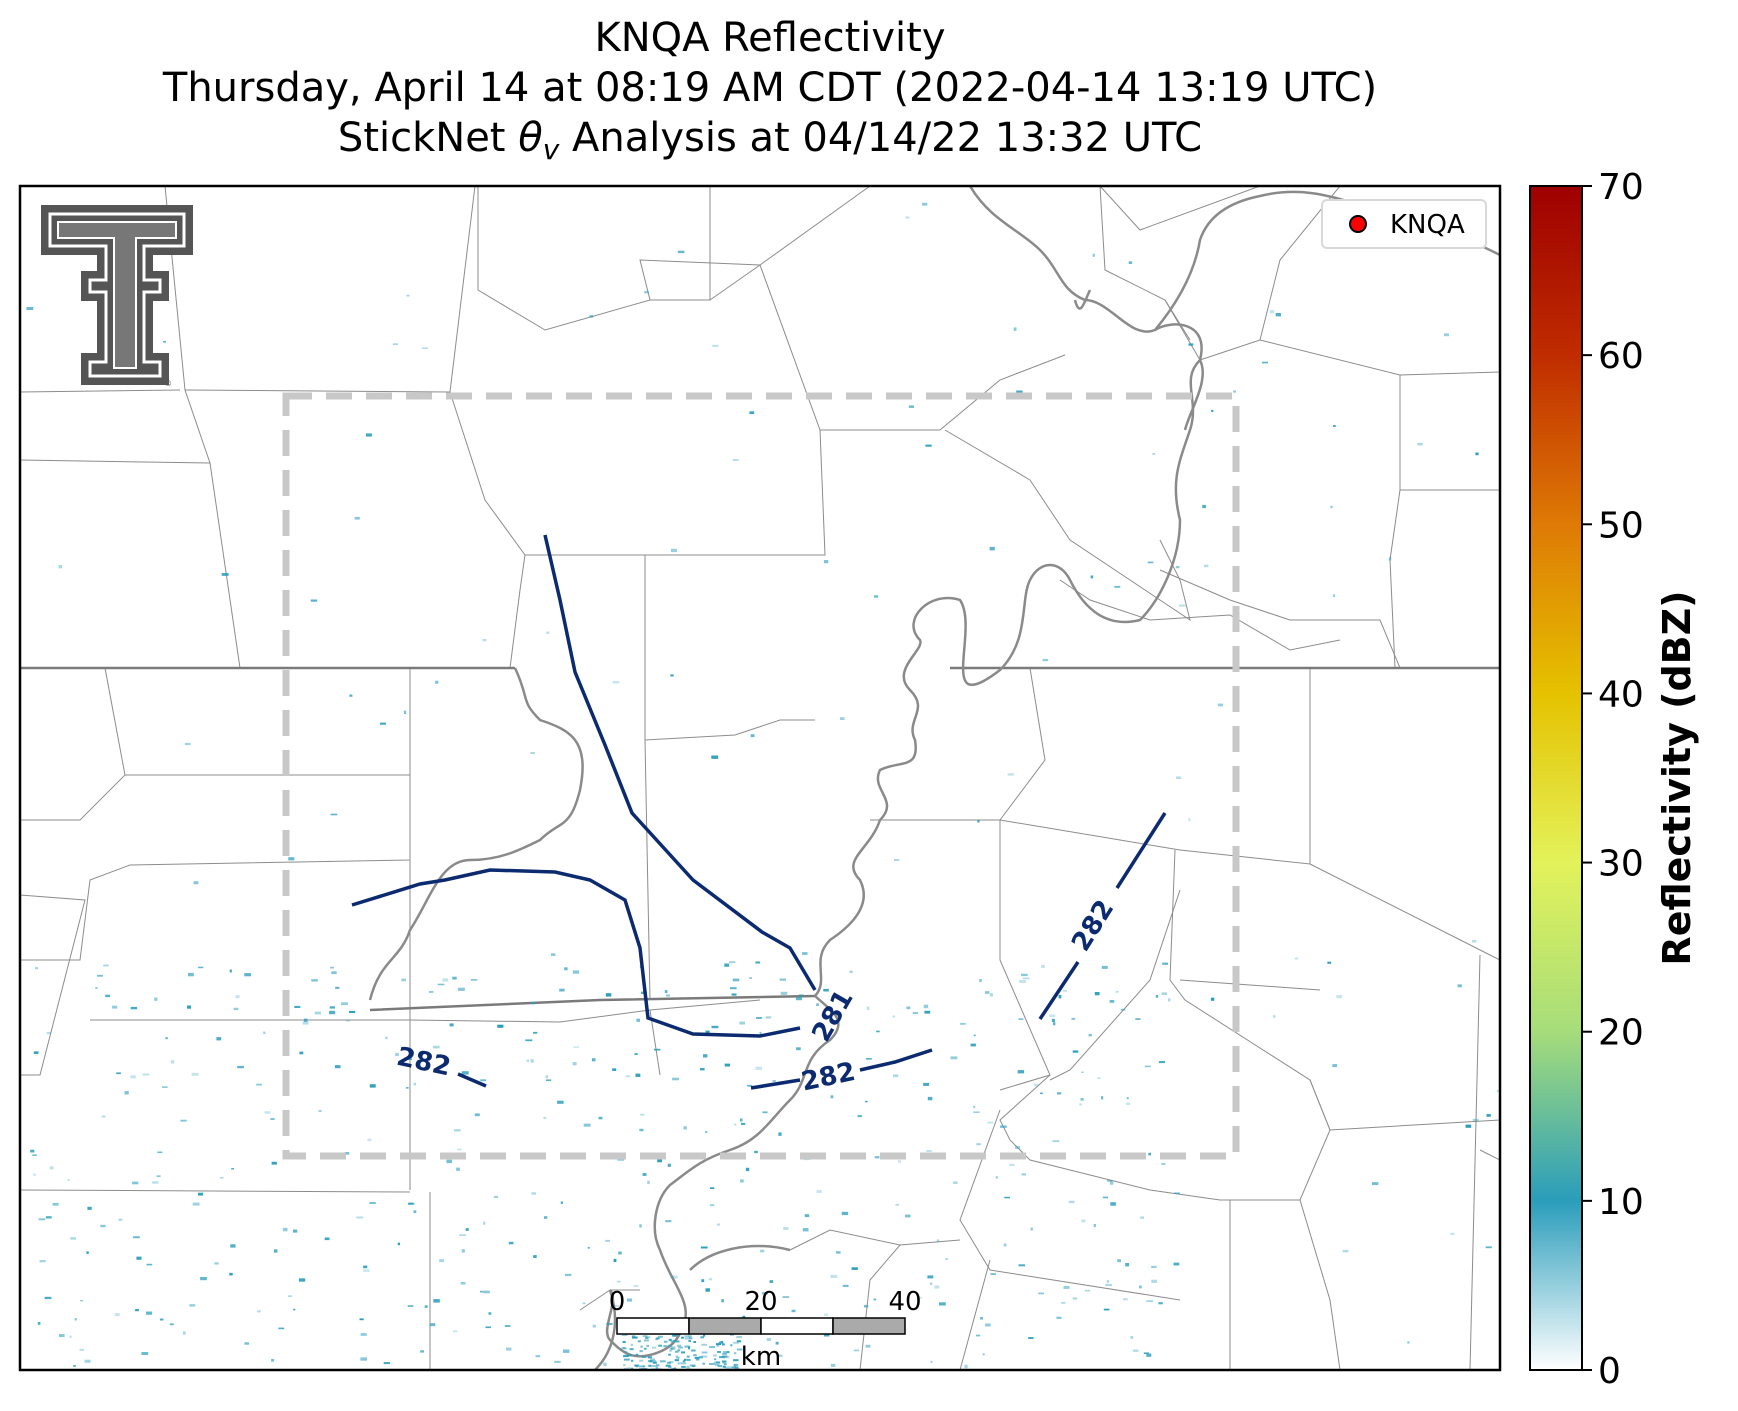  Describe the element at coordinates (1556, 778) in the screenshot. I see `colorbar-gradient` at that location.